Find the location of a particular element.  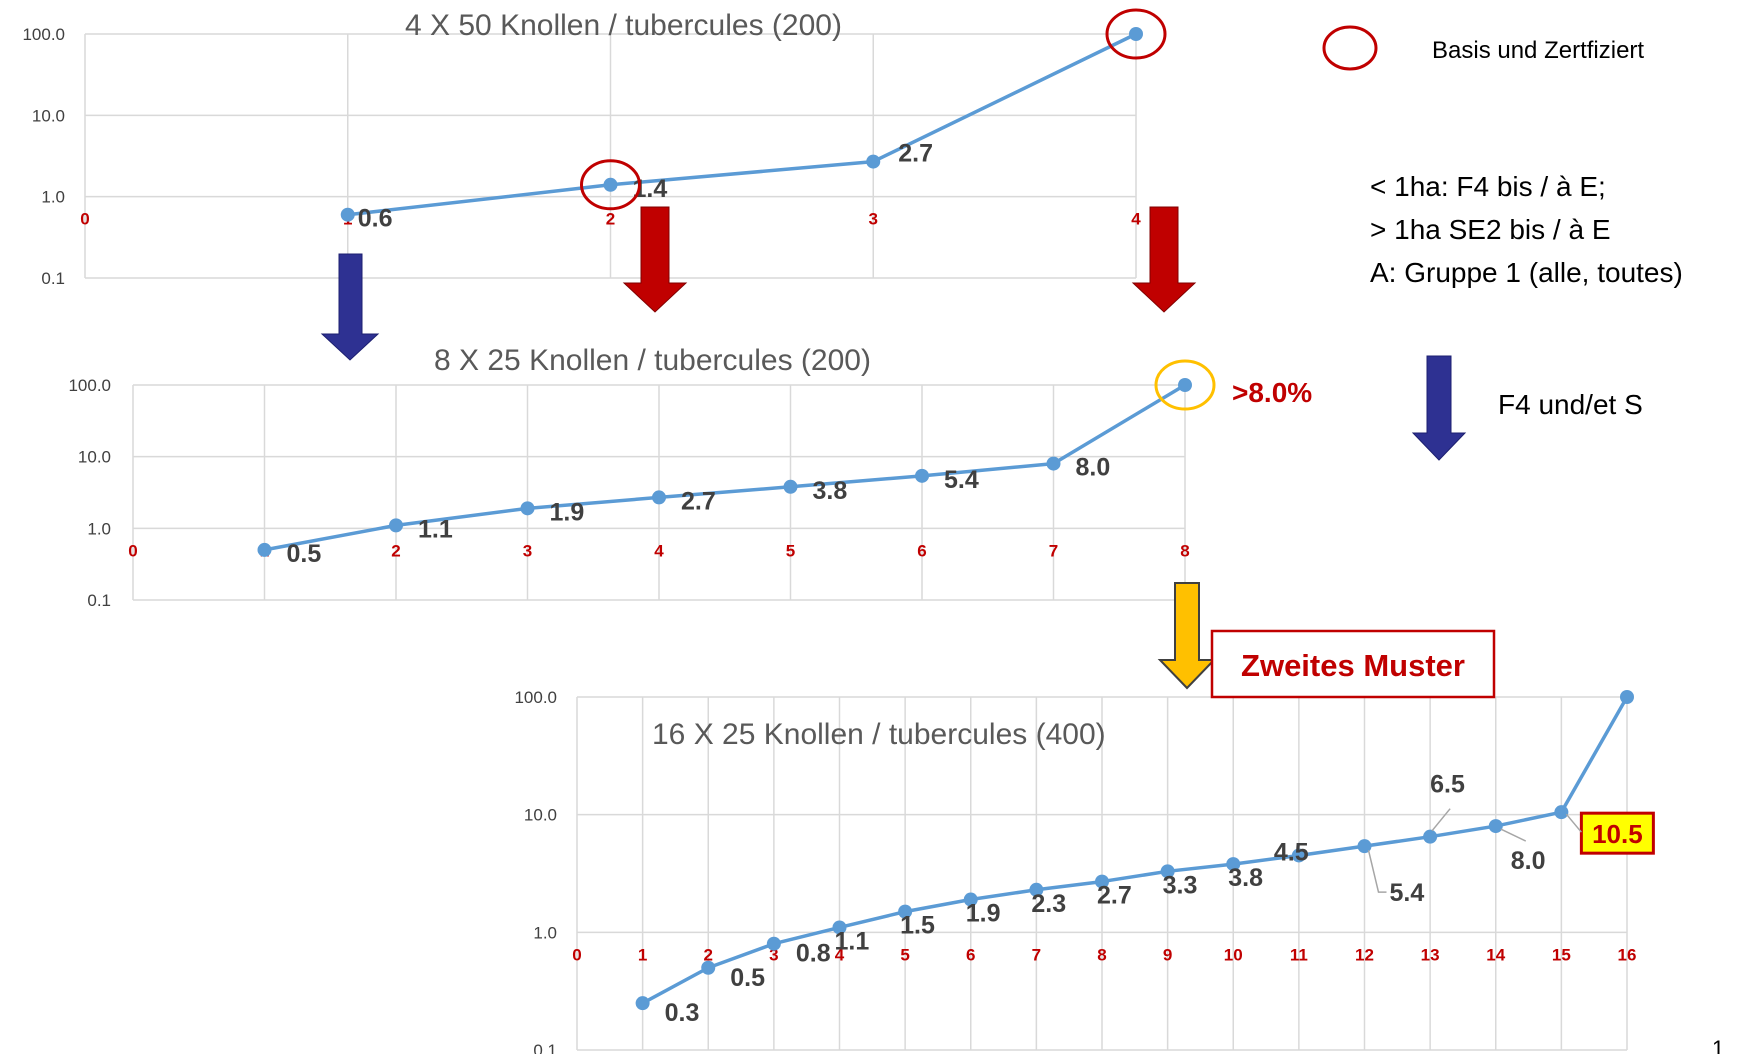

data-label: 3.8 is located at coordinates (830, 491).